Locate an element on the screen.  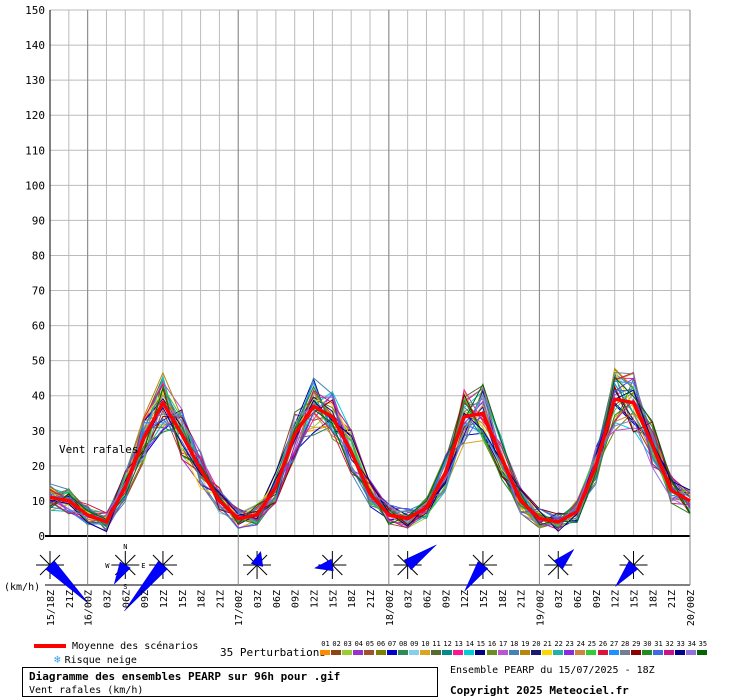
perturbation-number: 16 is located at coordinates (492, 644).